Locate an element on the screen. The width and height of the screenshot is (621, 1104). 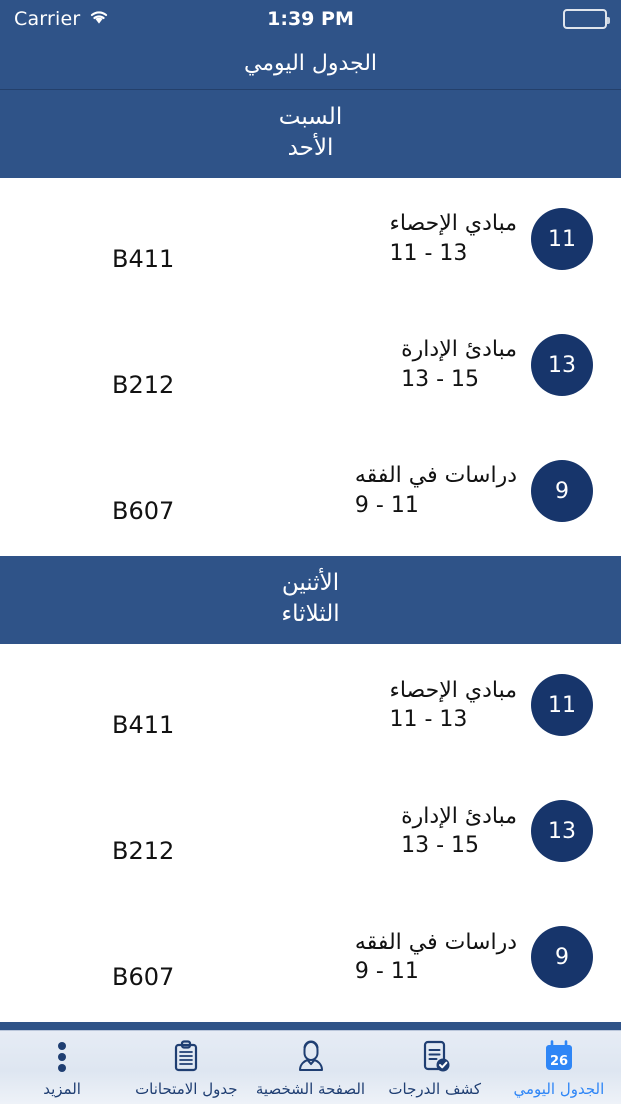
svg-text: 26 is located at coordinates (559, 1061).